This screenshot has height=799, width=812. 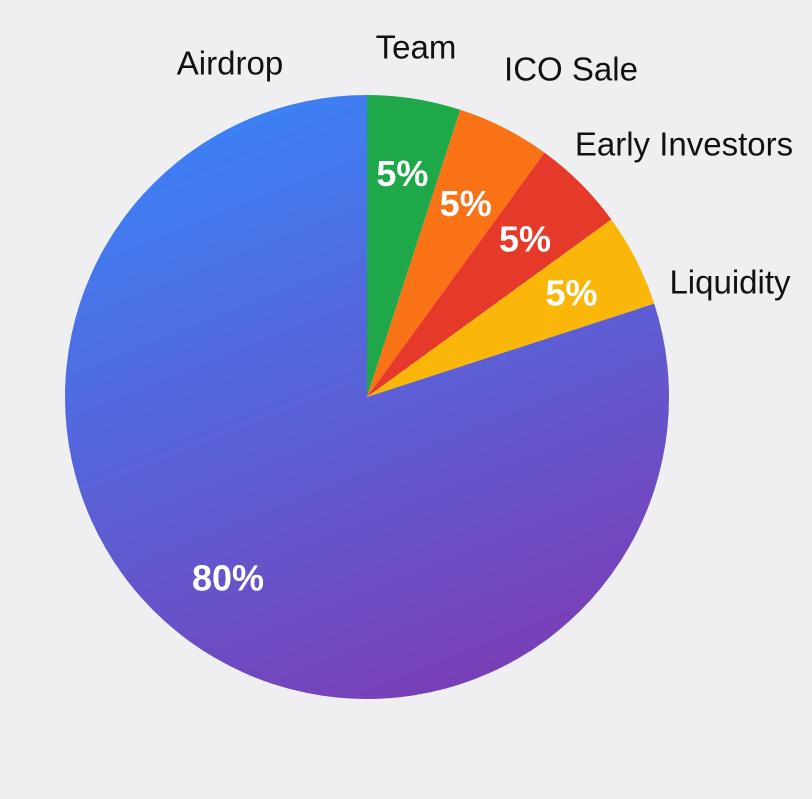 What do you see at coordinates (684, 144) in the screenshot?
I see `category-label-early-investors: Early Investors` at bounding box center [684, 144].